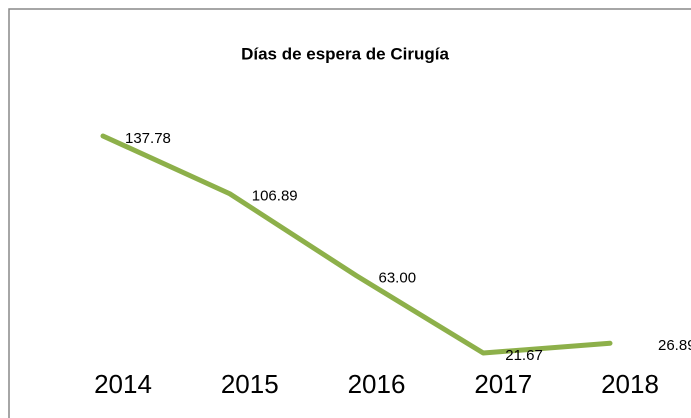 Image resolution: width=691 pixels, height=418 pixels. I want to click on x-tick-label: 2016, so click(377, 384).